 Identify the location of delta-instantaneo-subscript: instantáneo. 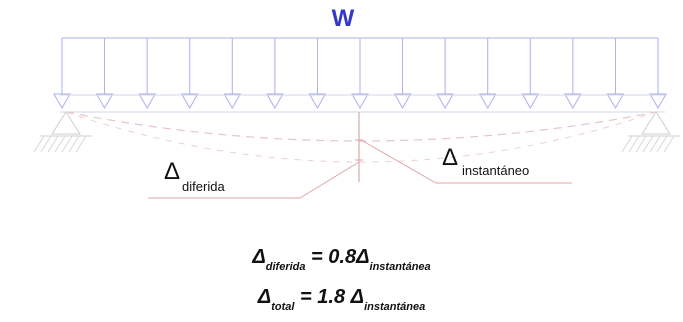
(496, 170).